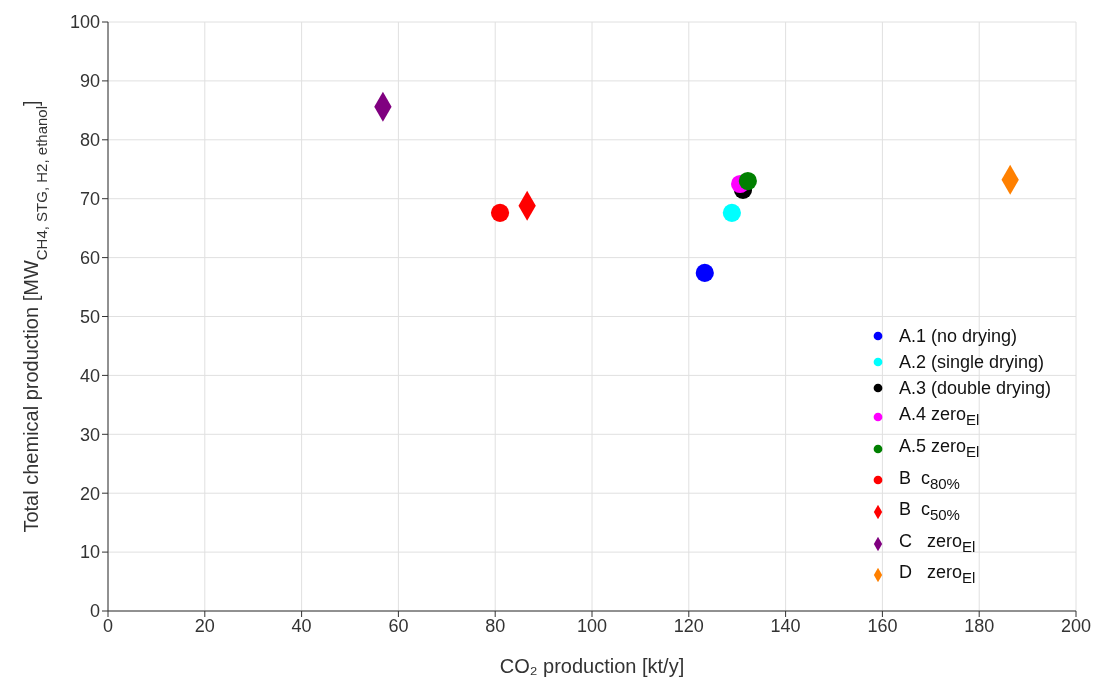  Describe the element at coordinates (974, 389) in the screenshot. I see `legend-label: A.3 (double drying)` at that location.